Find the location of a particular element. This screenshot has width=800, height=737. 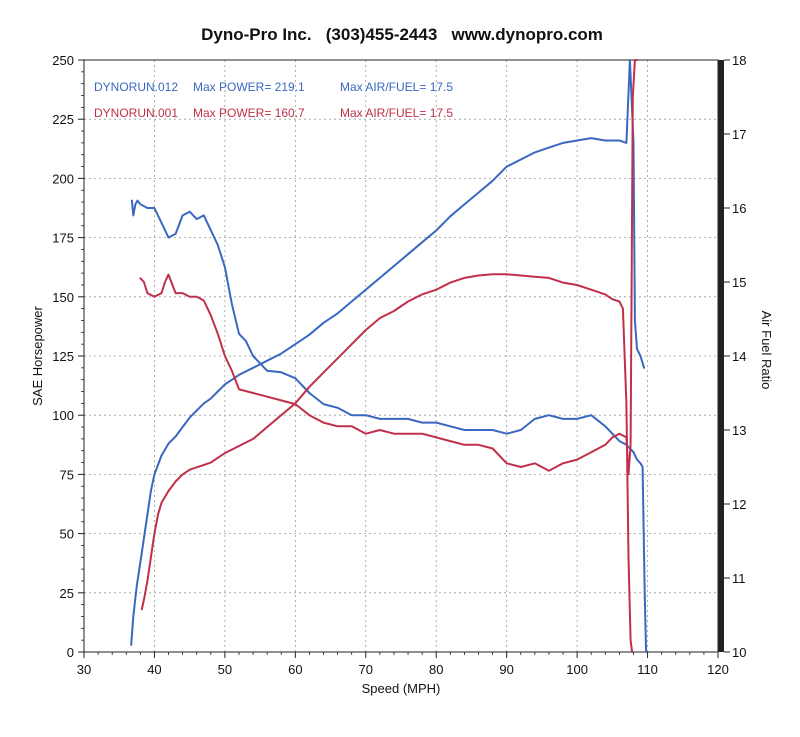

x-axis-title: Speed (MPH) is located at coordinates (401, 688).